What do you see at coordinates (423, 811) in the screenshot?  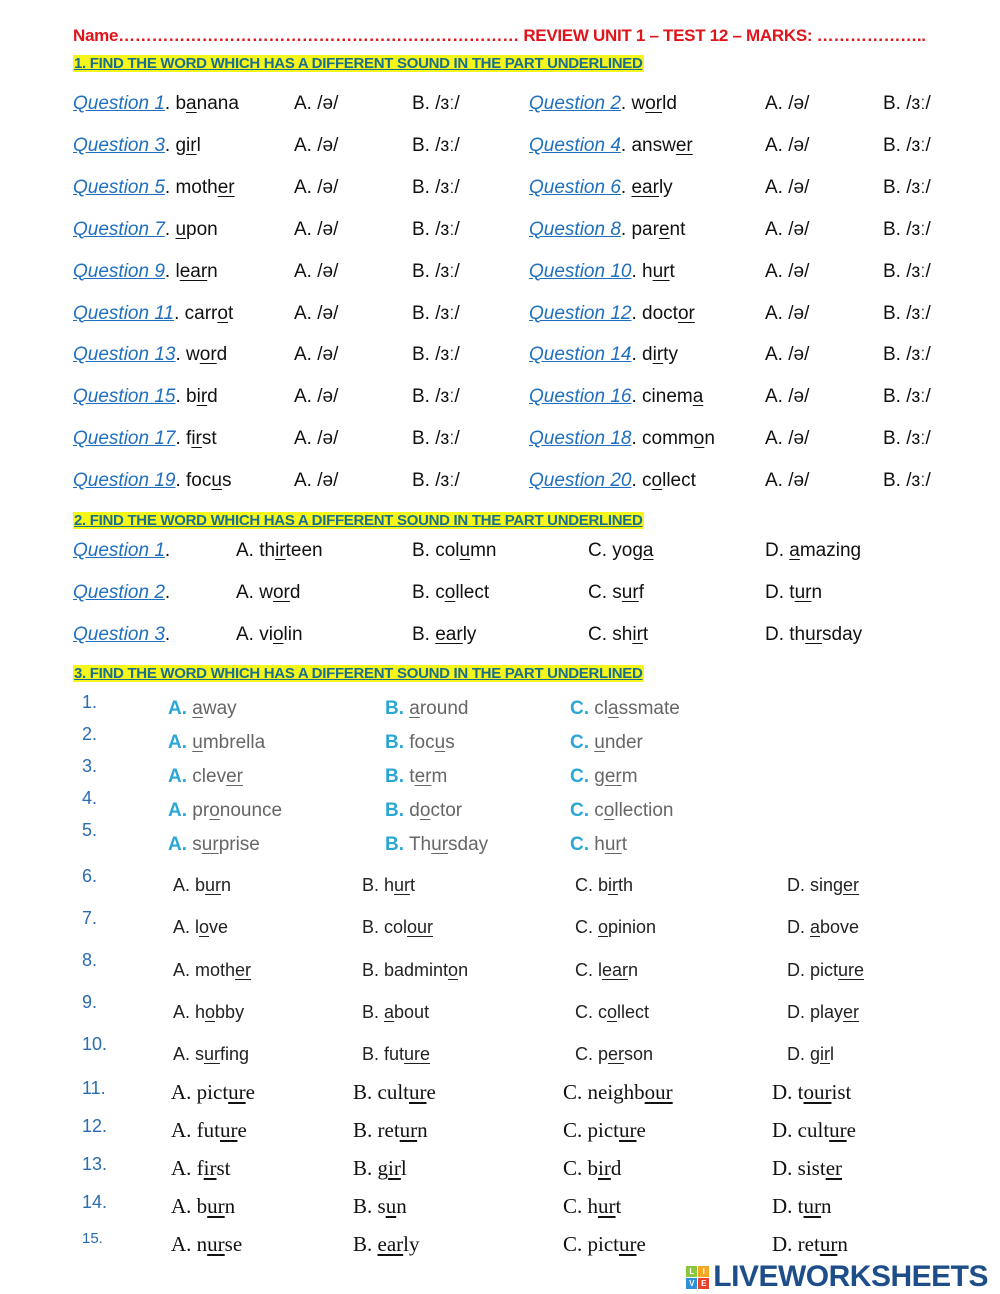 I see `answer-option: B. doctor` at bounding box center [423, 811].